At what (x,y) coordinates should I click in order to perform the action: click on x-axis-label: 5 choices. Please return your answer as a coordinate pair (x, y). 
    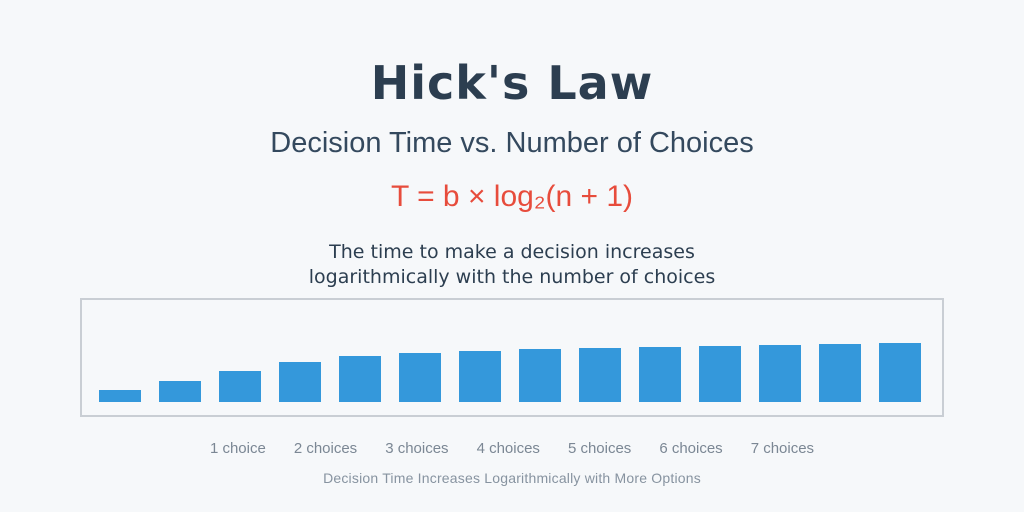
    Looking at the image, I should click on (599, 448).